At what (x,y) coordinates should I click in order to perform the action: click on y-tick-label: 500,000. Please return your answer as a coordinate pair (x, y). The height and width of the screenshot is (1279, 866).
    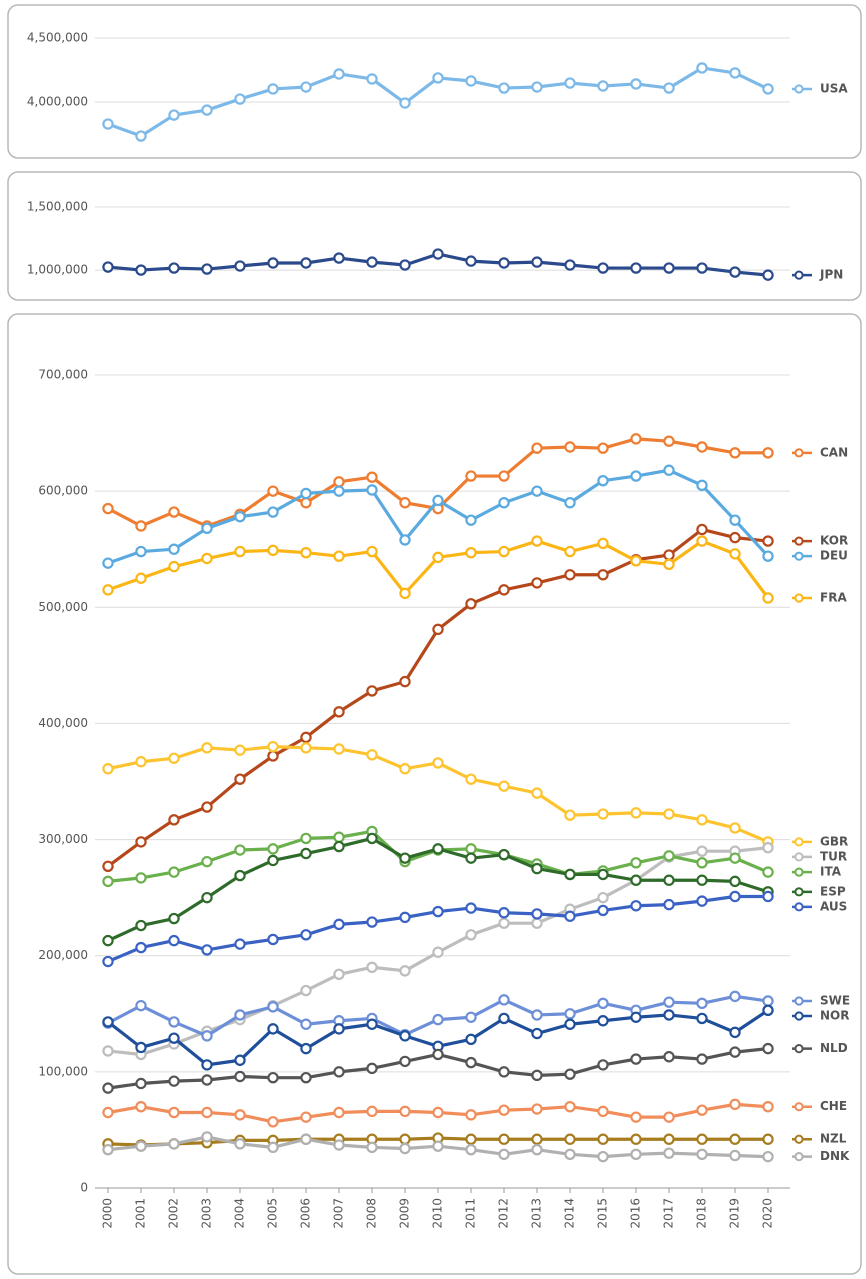
    Looking at the image, I should click on (63, 607).